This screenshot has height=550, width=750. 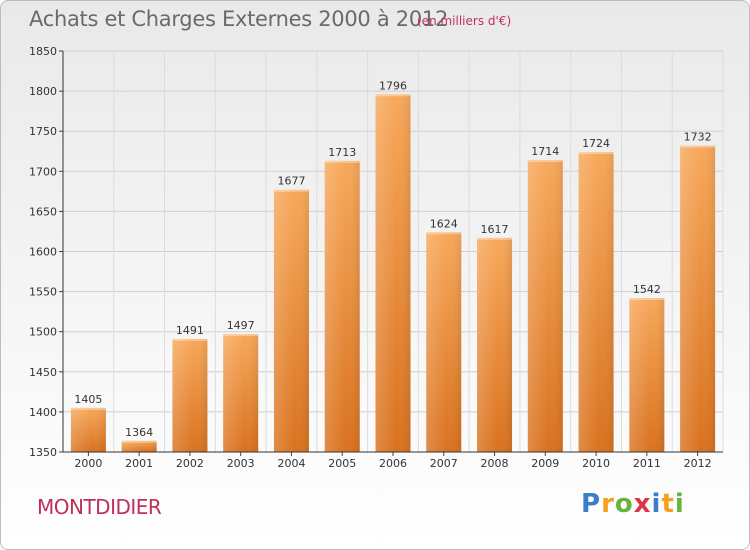 I want to click on bar-value-label: 1624, so click(x=444, y=223).